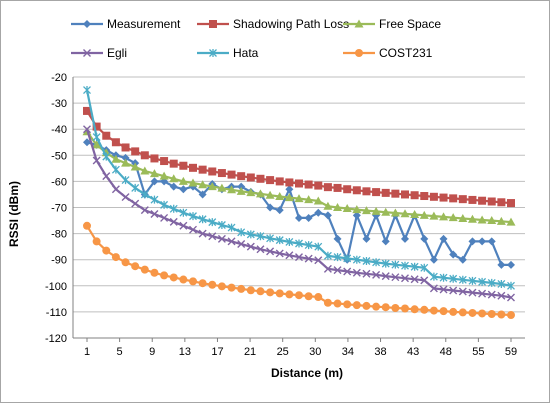  Describe the element at coordinates (14, 214) in the screenshot. I see `y-axis-title: RSSI (dBm)` at that location.